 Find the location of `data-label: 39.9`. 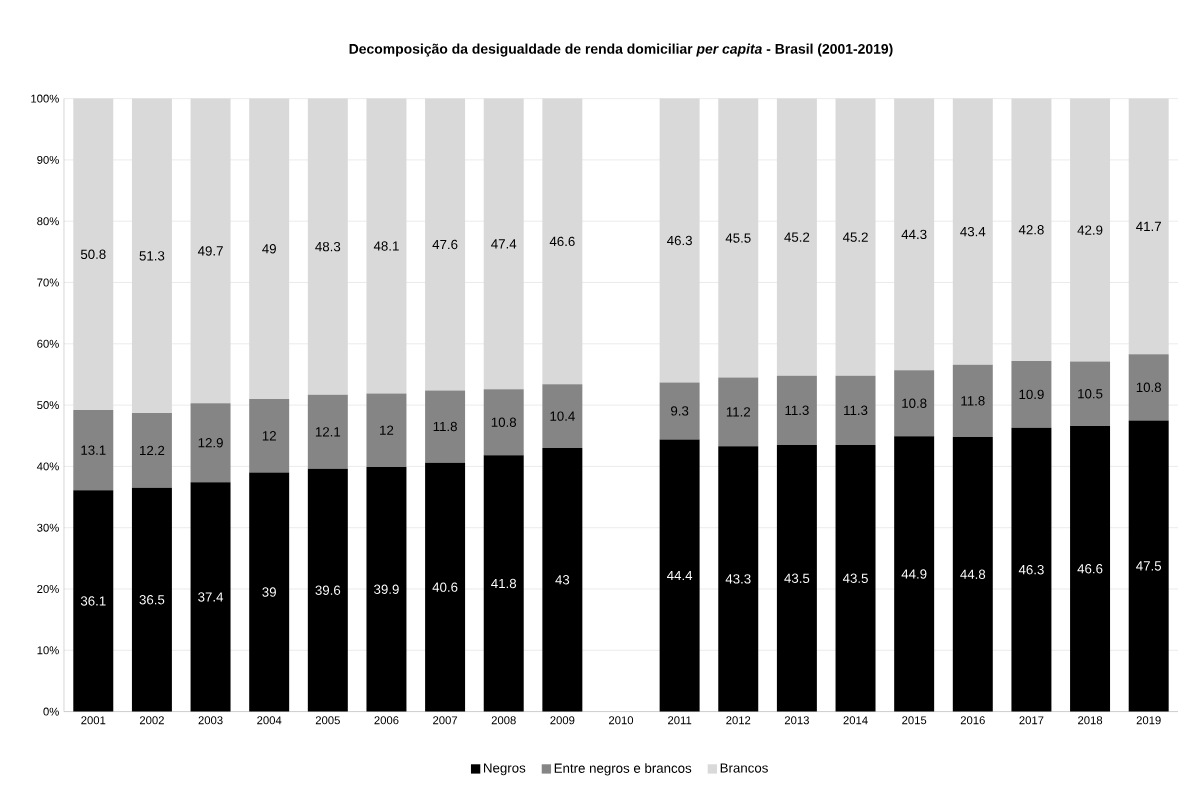

data-label: 39.9 is located at coordinates (386, 589).